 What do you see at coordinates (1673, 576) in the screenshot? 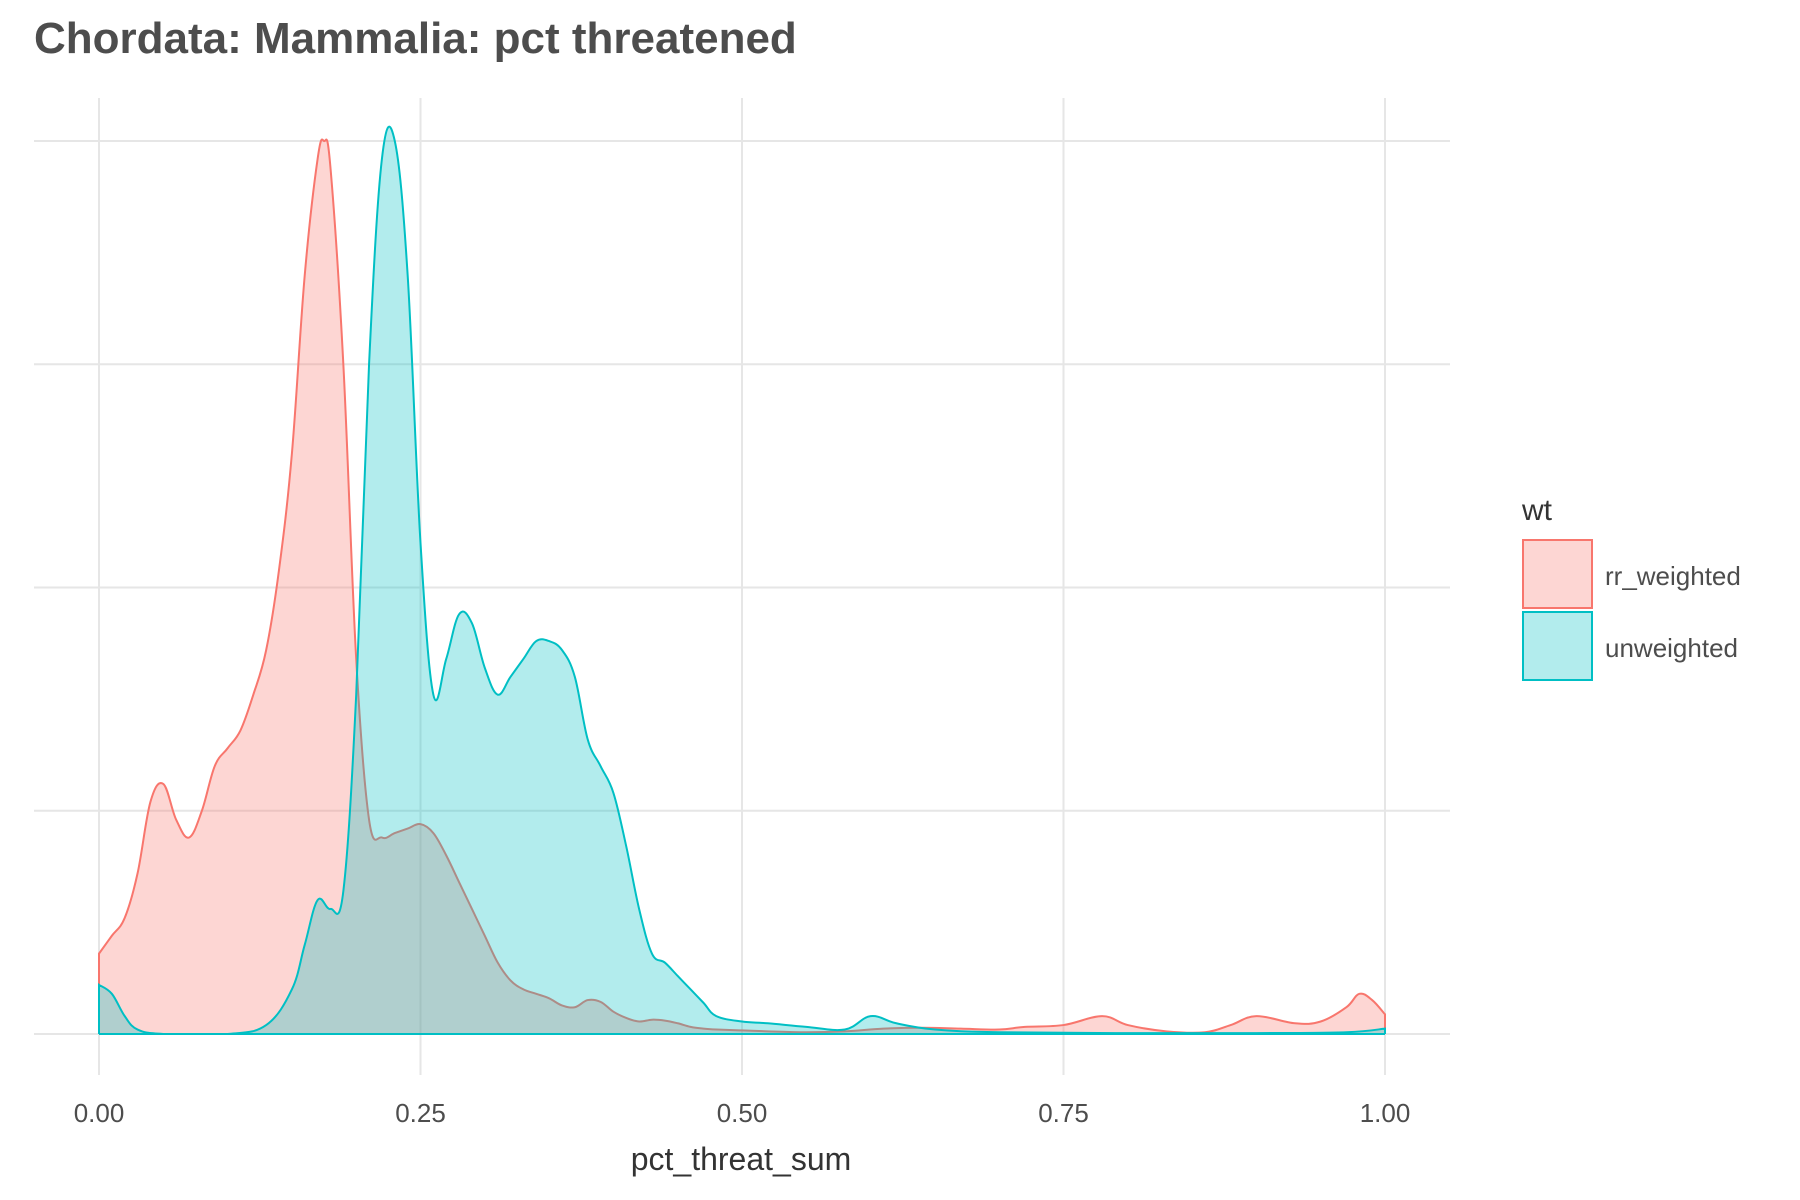
I see `legend-label-rr_weighted: rr_weighted` at bounding box center [1673, 576].